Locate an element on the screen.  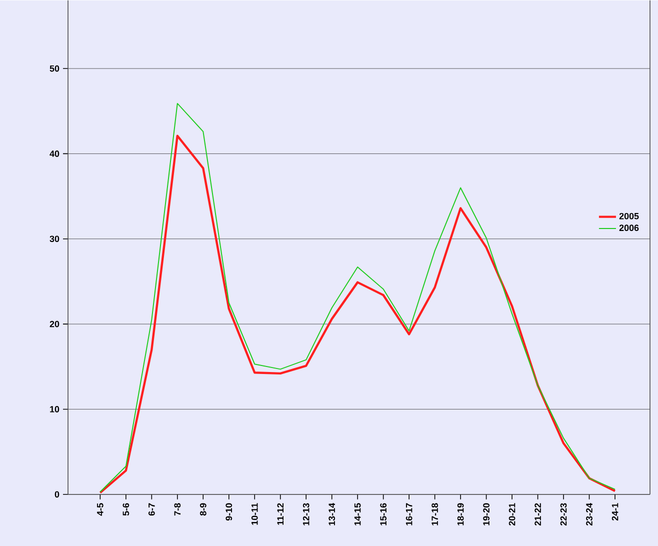
x-tick-label: 21-22 is located at coordinates (537, 514).